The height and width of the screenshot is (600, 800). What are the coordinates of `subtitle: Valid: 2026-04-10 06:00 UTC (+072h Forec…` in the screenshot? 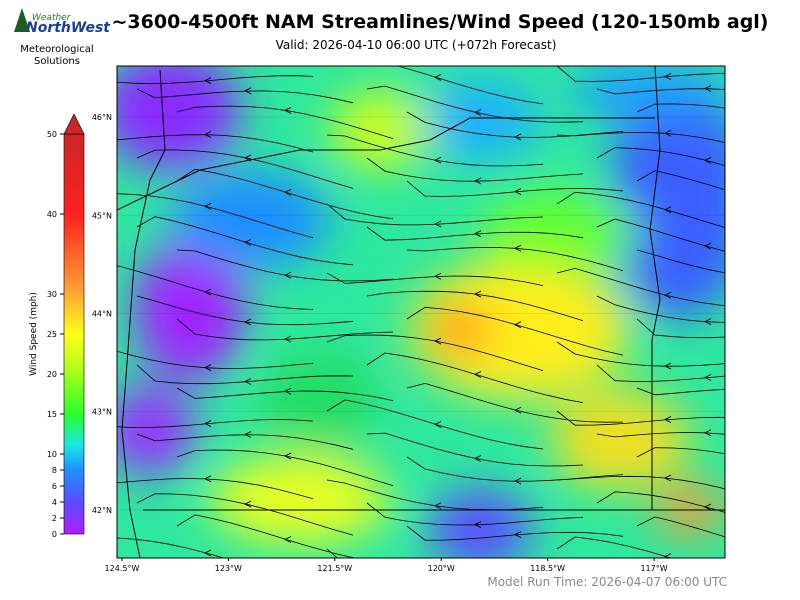 It's located at (416, 45).